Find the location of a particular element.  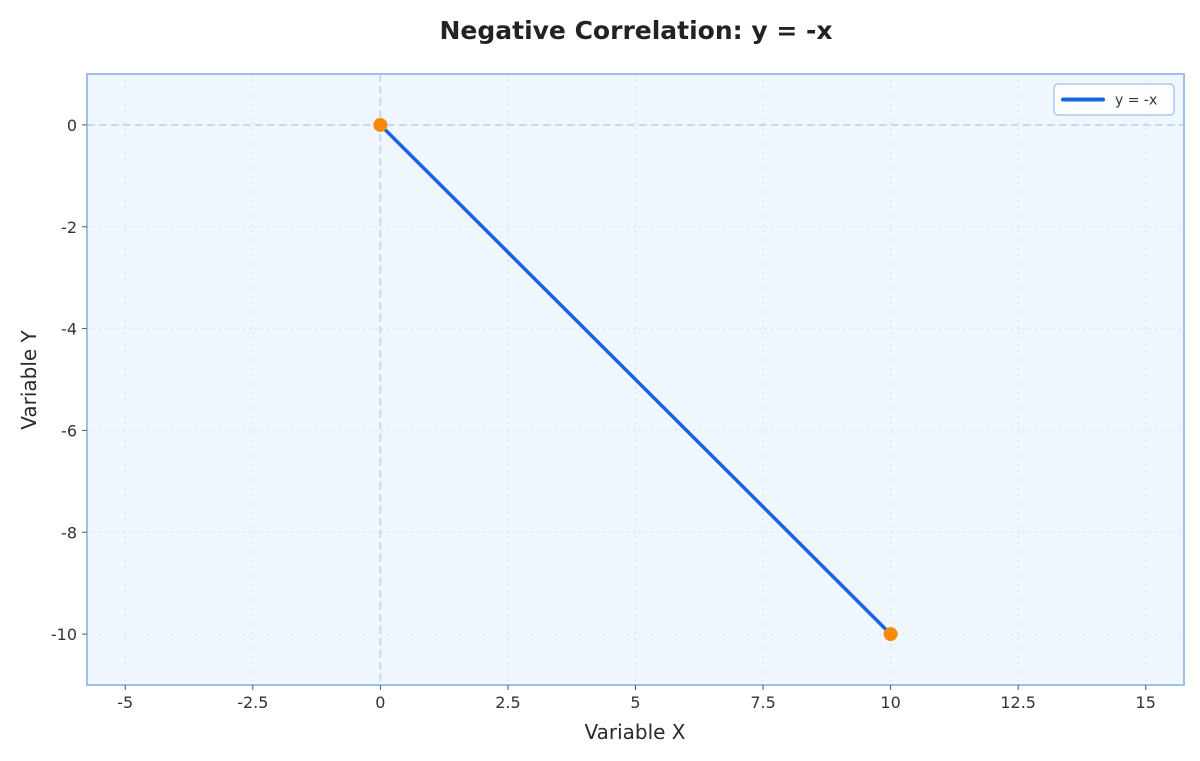

y-tick-label: 0 is located at coordinates (72, 125).